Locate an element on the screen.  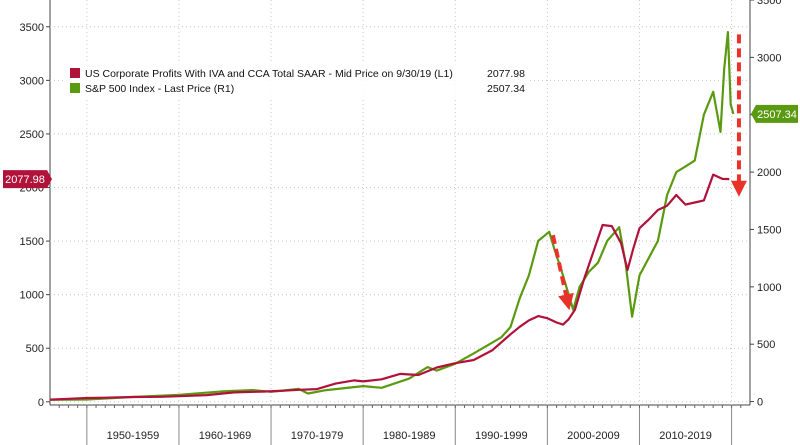
legend-box is located at coordinates (297, 80).